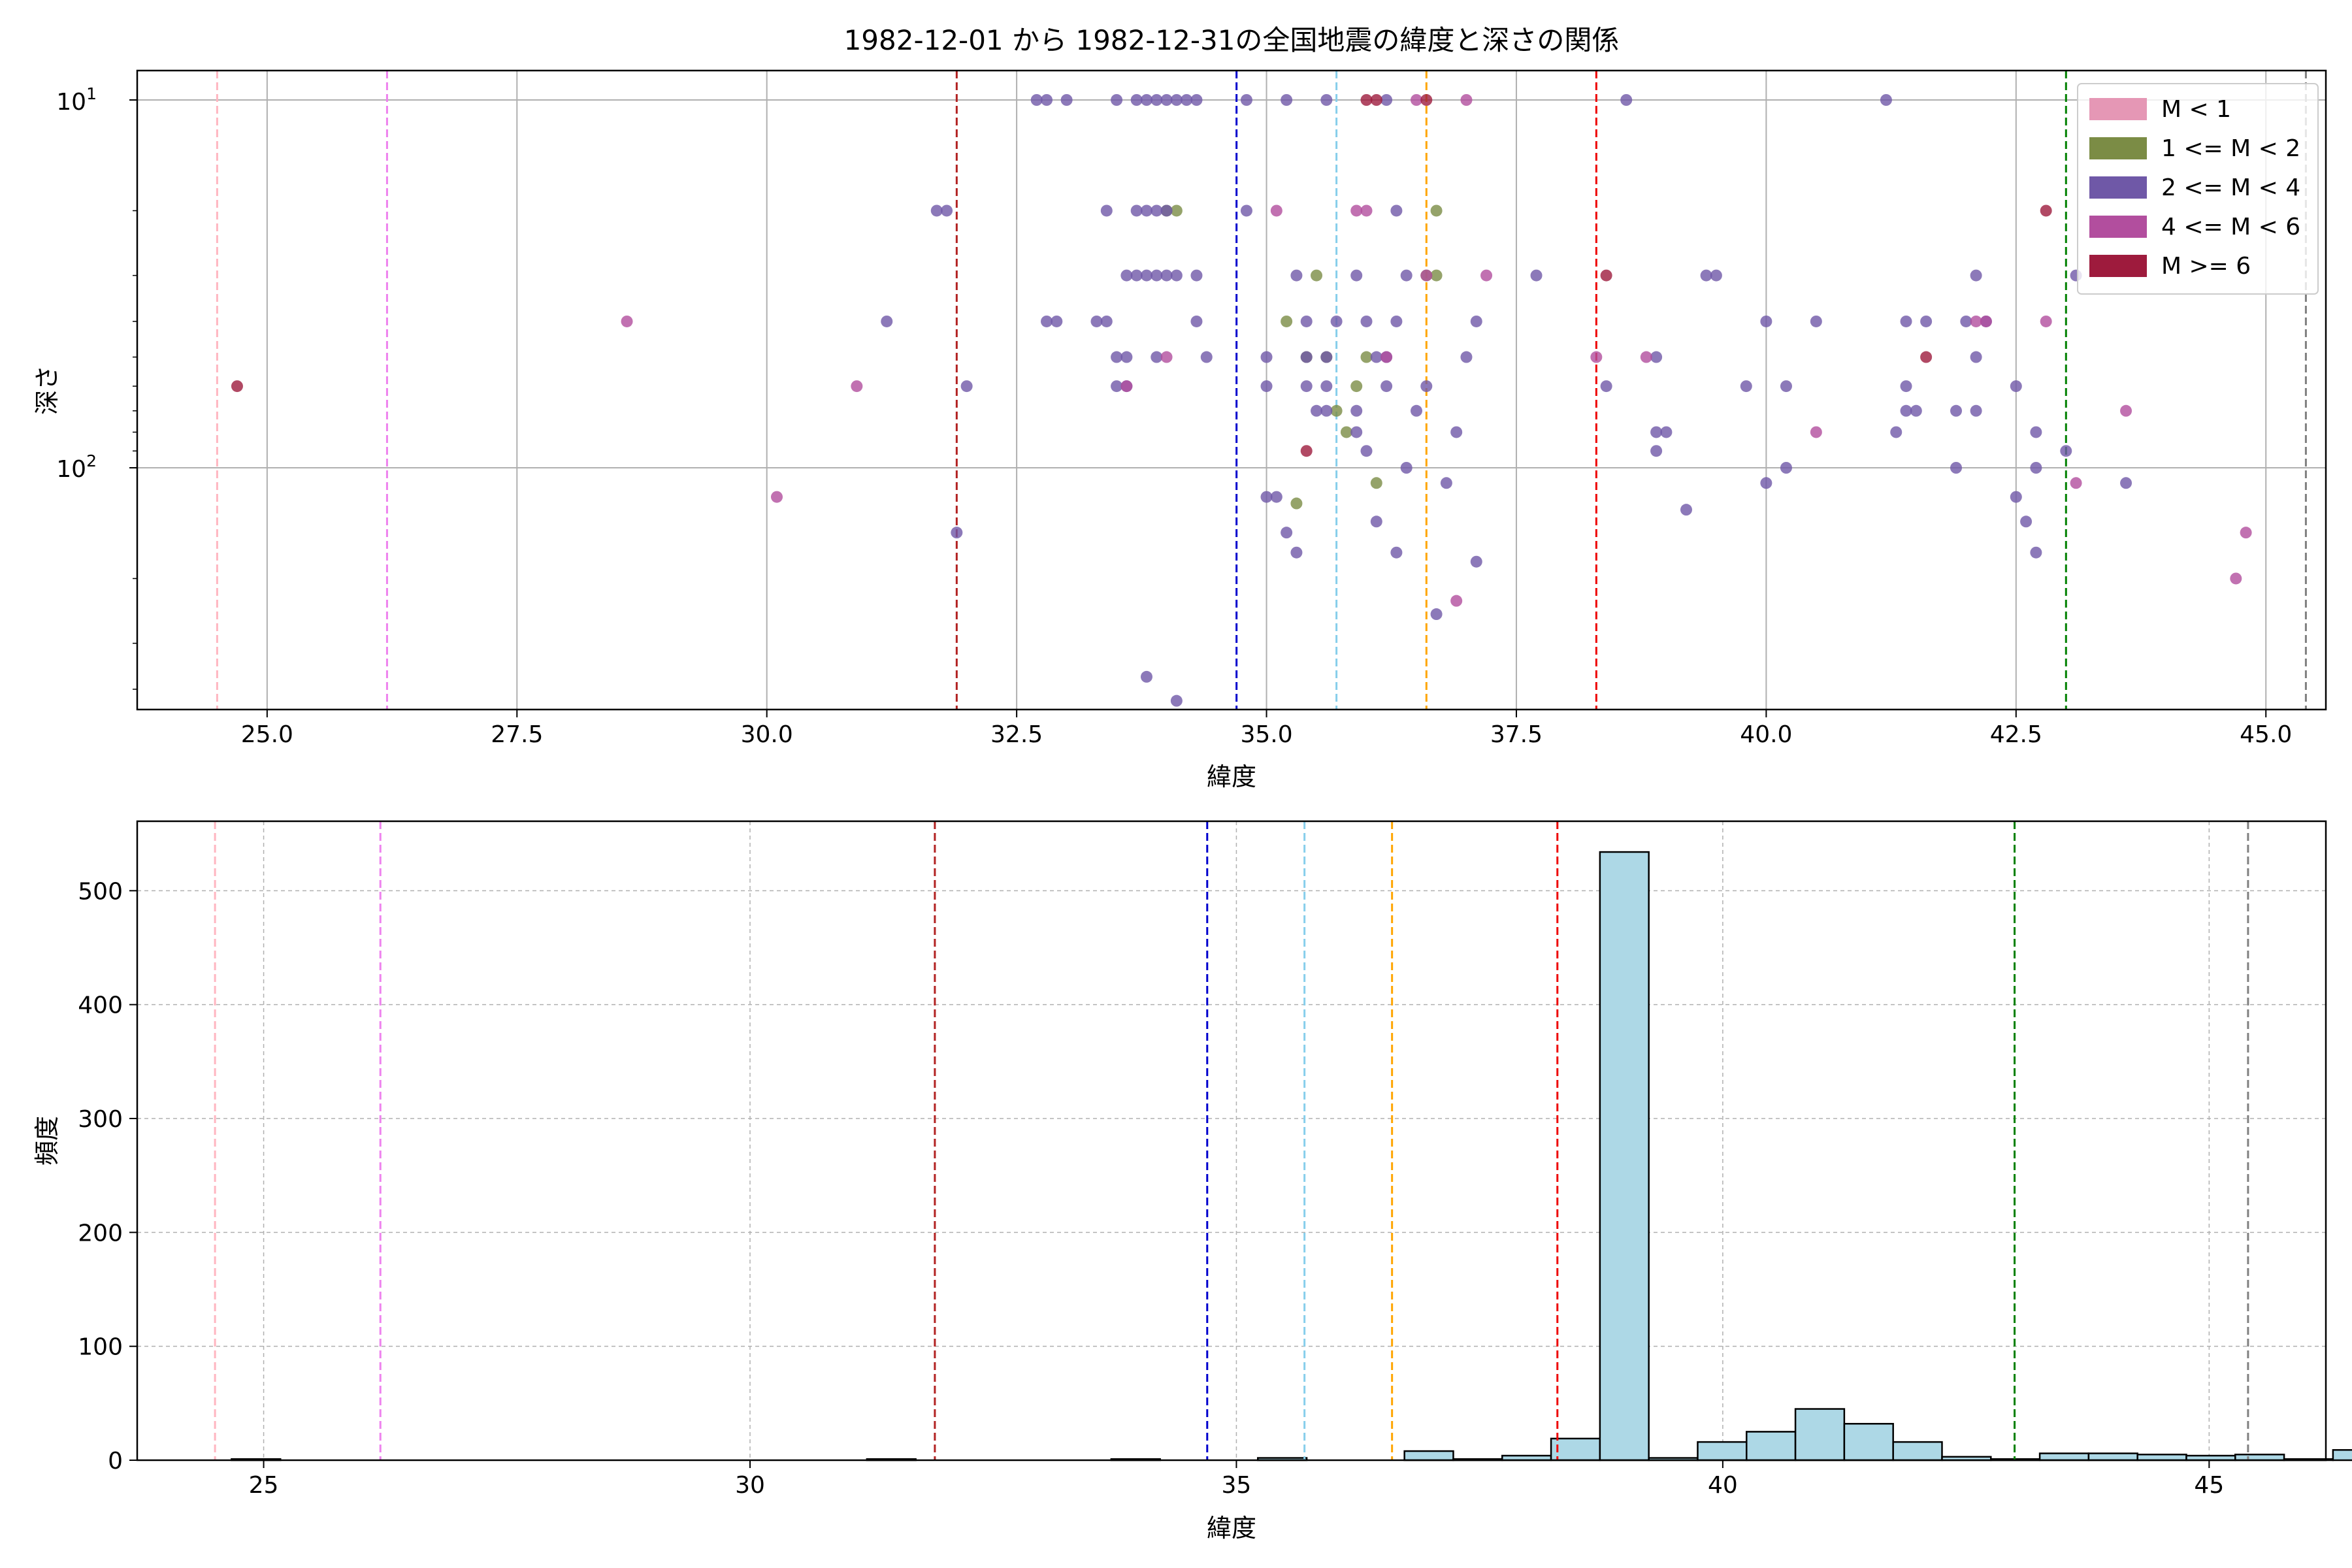  Describe the element at coordinates (2230, 148) in the screenshot. I see `legend-label: 1 <= M < 2` at that location.